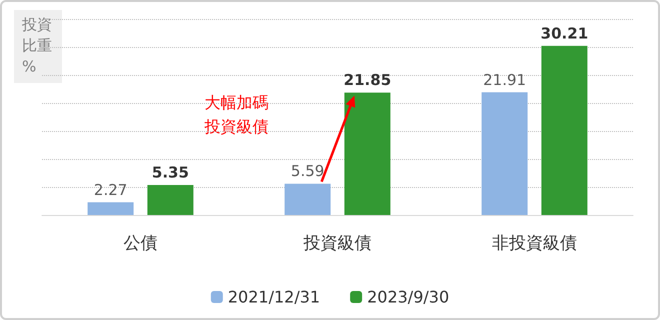 This screenshot has height=320, width=660. Describe the element at coordinates (111, 189) in the screenshot. I see `data-label: 2.27` at that location.